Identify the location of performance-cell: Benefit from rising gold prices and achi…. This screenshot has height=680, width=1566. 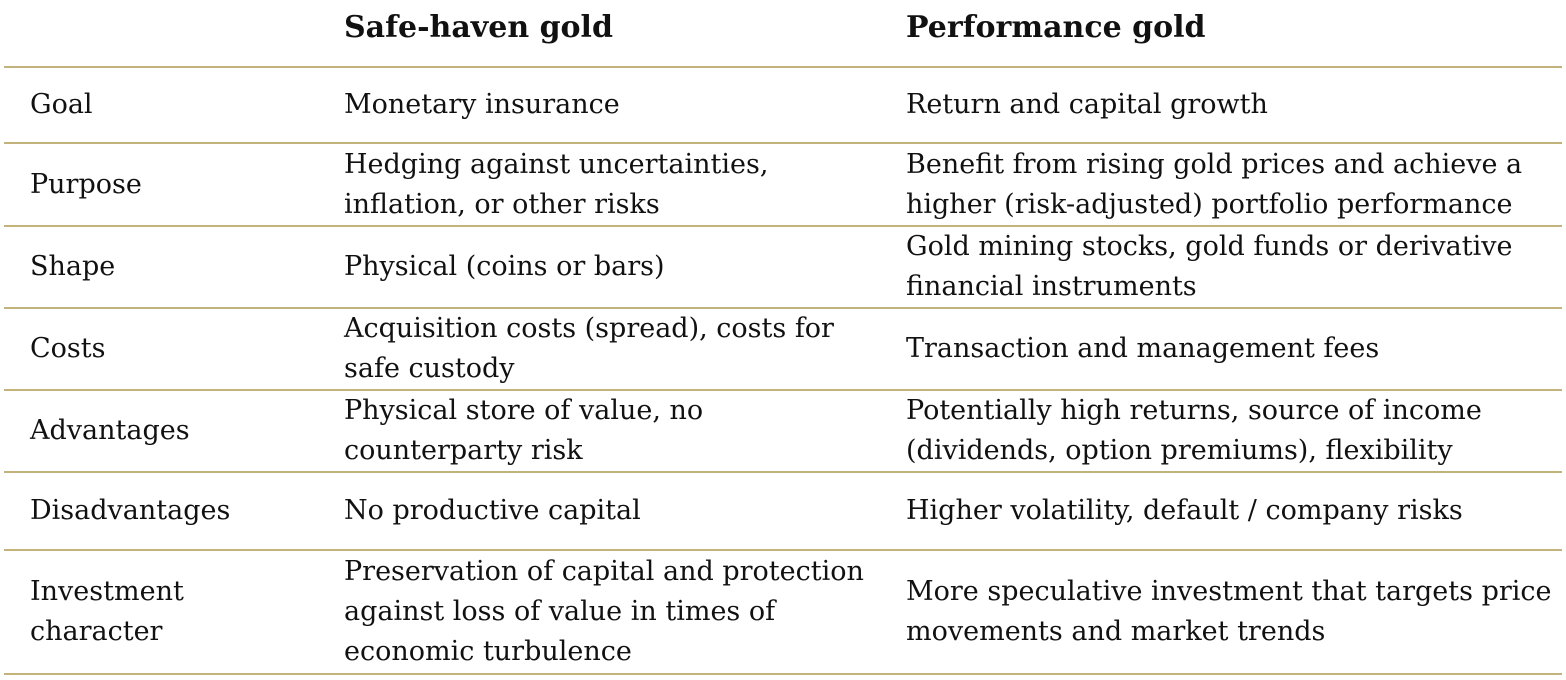
(1214, 184).